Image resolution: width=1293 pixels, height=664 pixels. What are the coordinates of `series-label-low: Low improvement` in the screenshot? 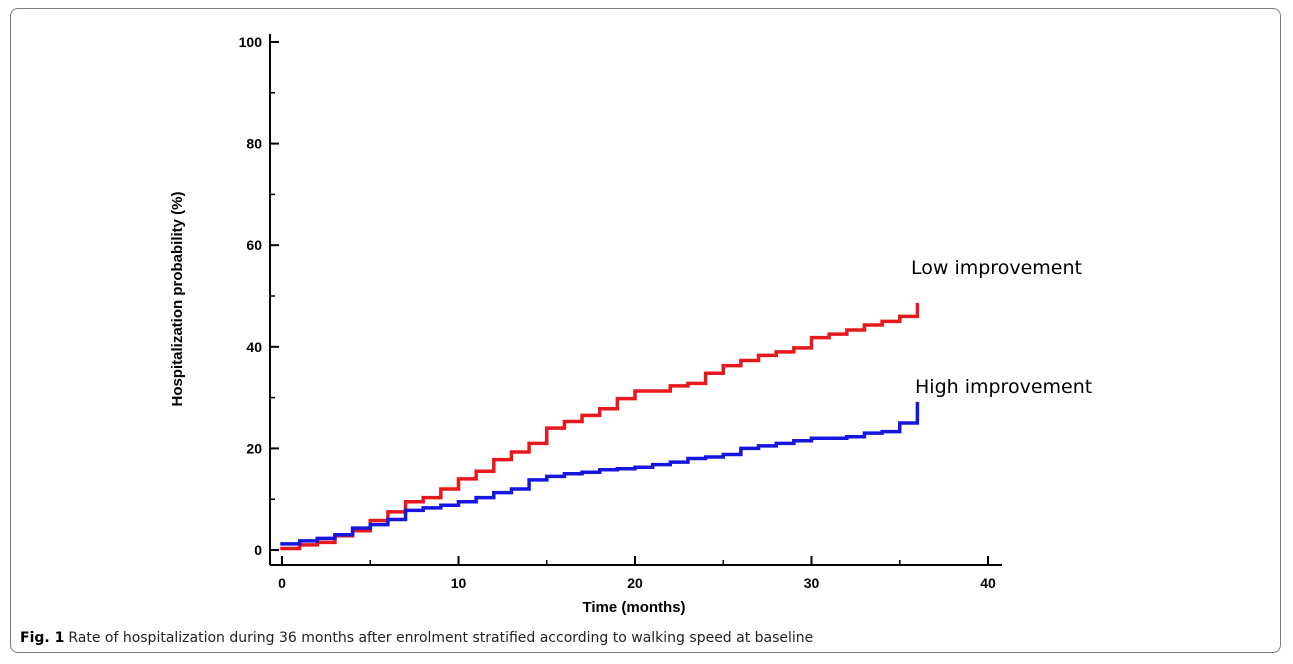 It's located at (996, 268).